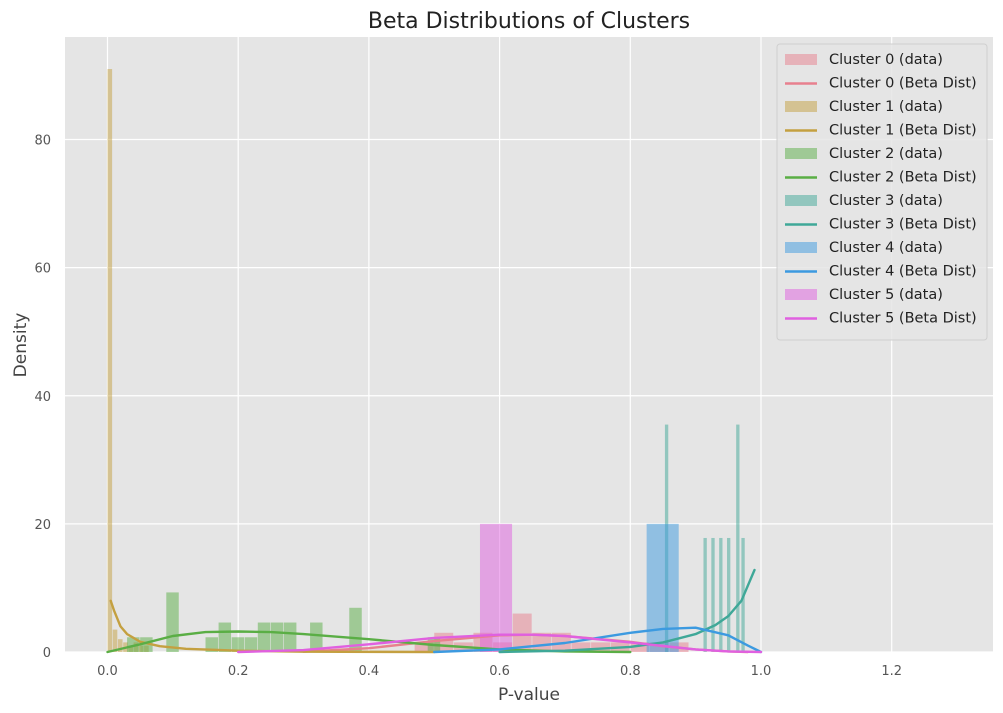 This screenshot has height=713, width=1003. I want to click on cluster-3-beta-line, so click(627, 611).